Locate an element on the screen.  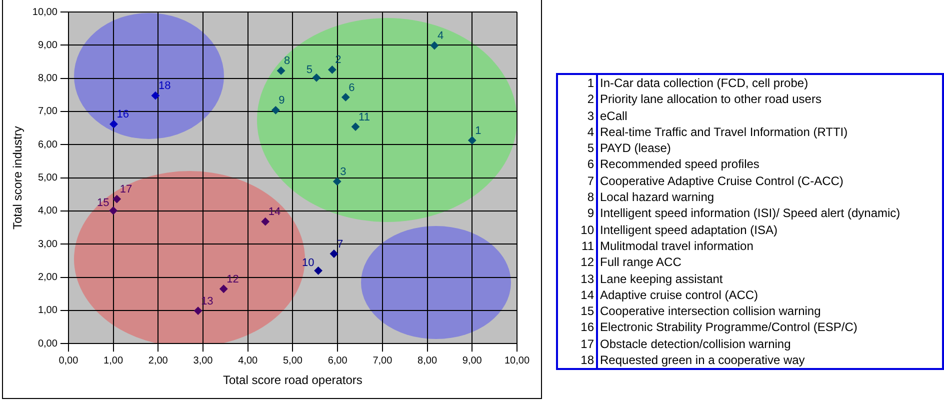
text: 10 Intelligent speed adaptation (ISA) is located at coordinates (679, 230).